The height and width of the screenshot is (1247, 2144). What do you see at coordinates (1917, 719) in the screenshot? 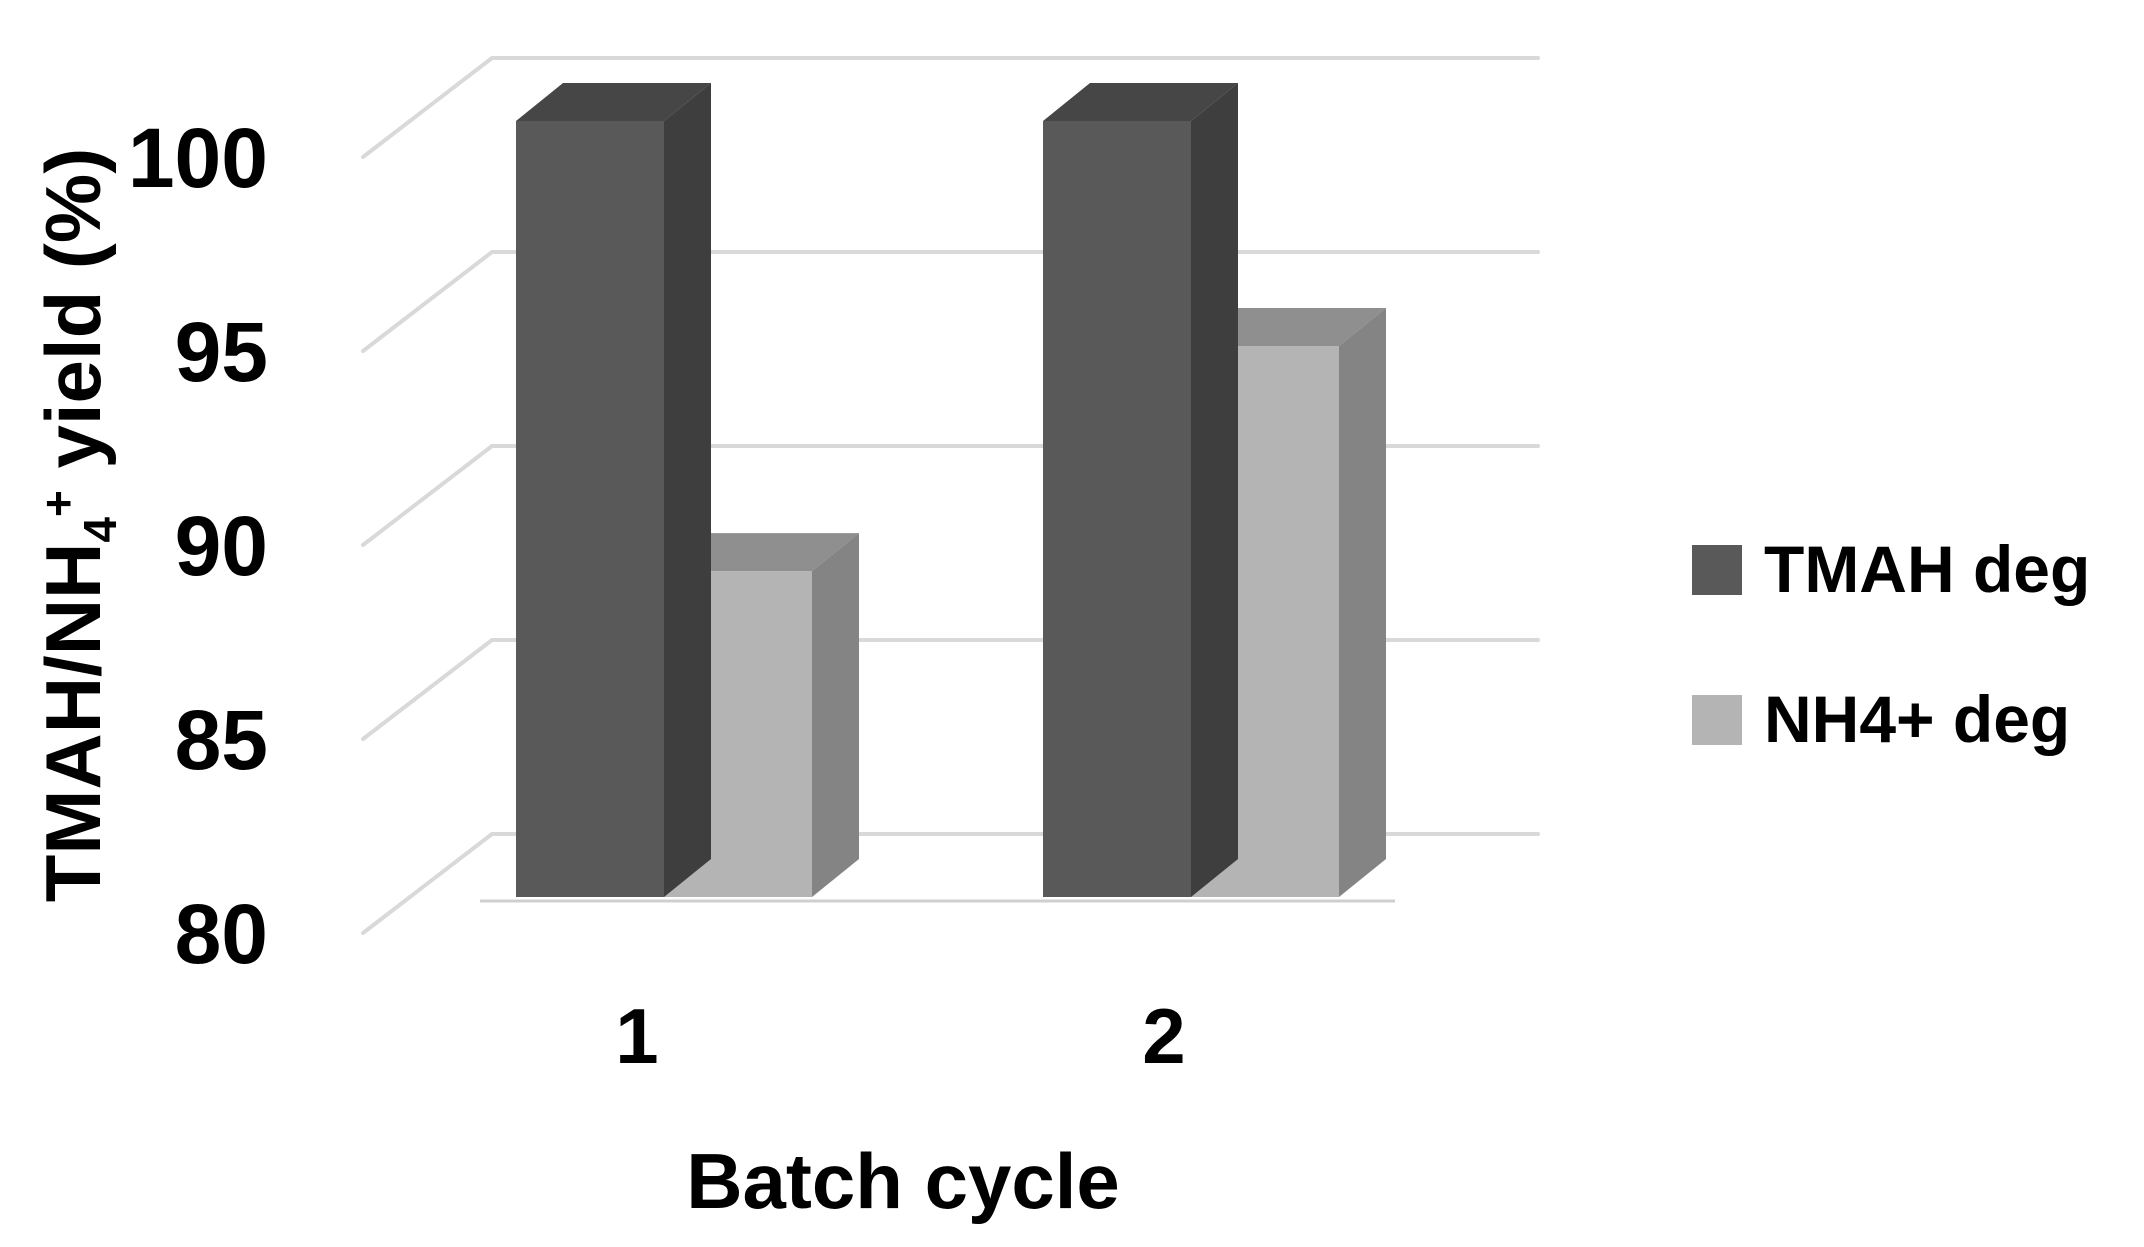
I see `legend-label-nh4-deg: NH4+ deg` at bounding box center [1917, 719].